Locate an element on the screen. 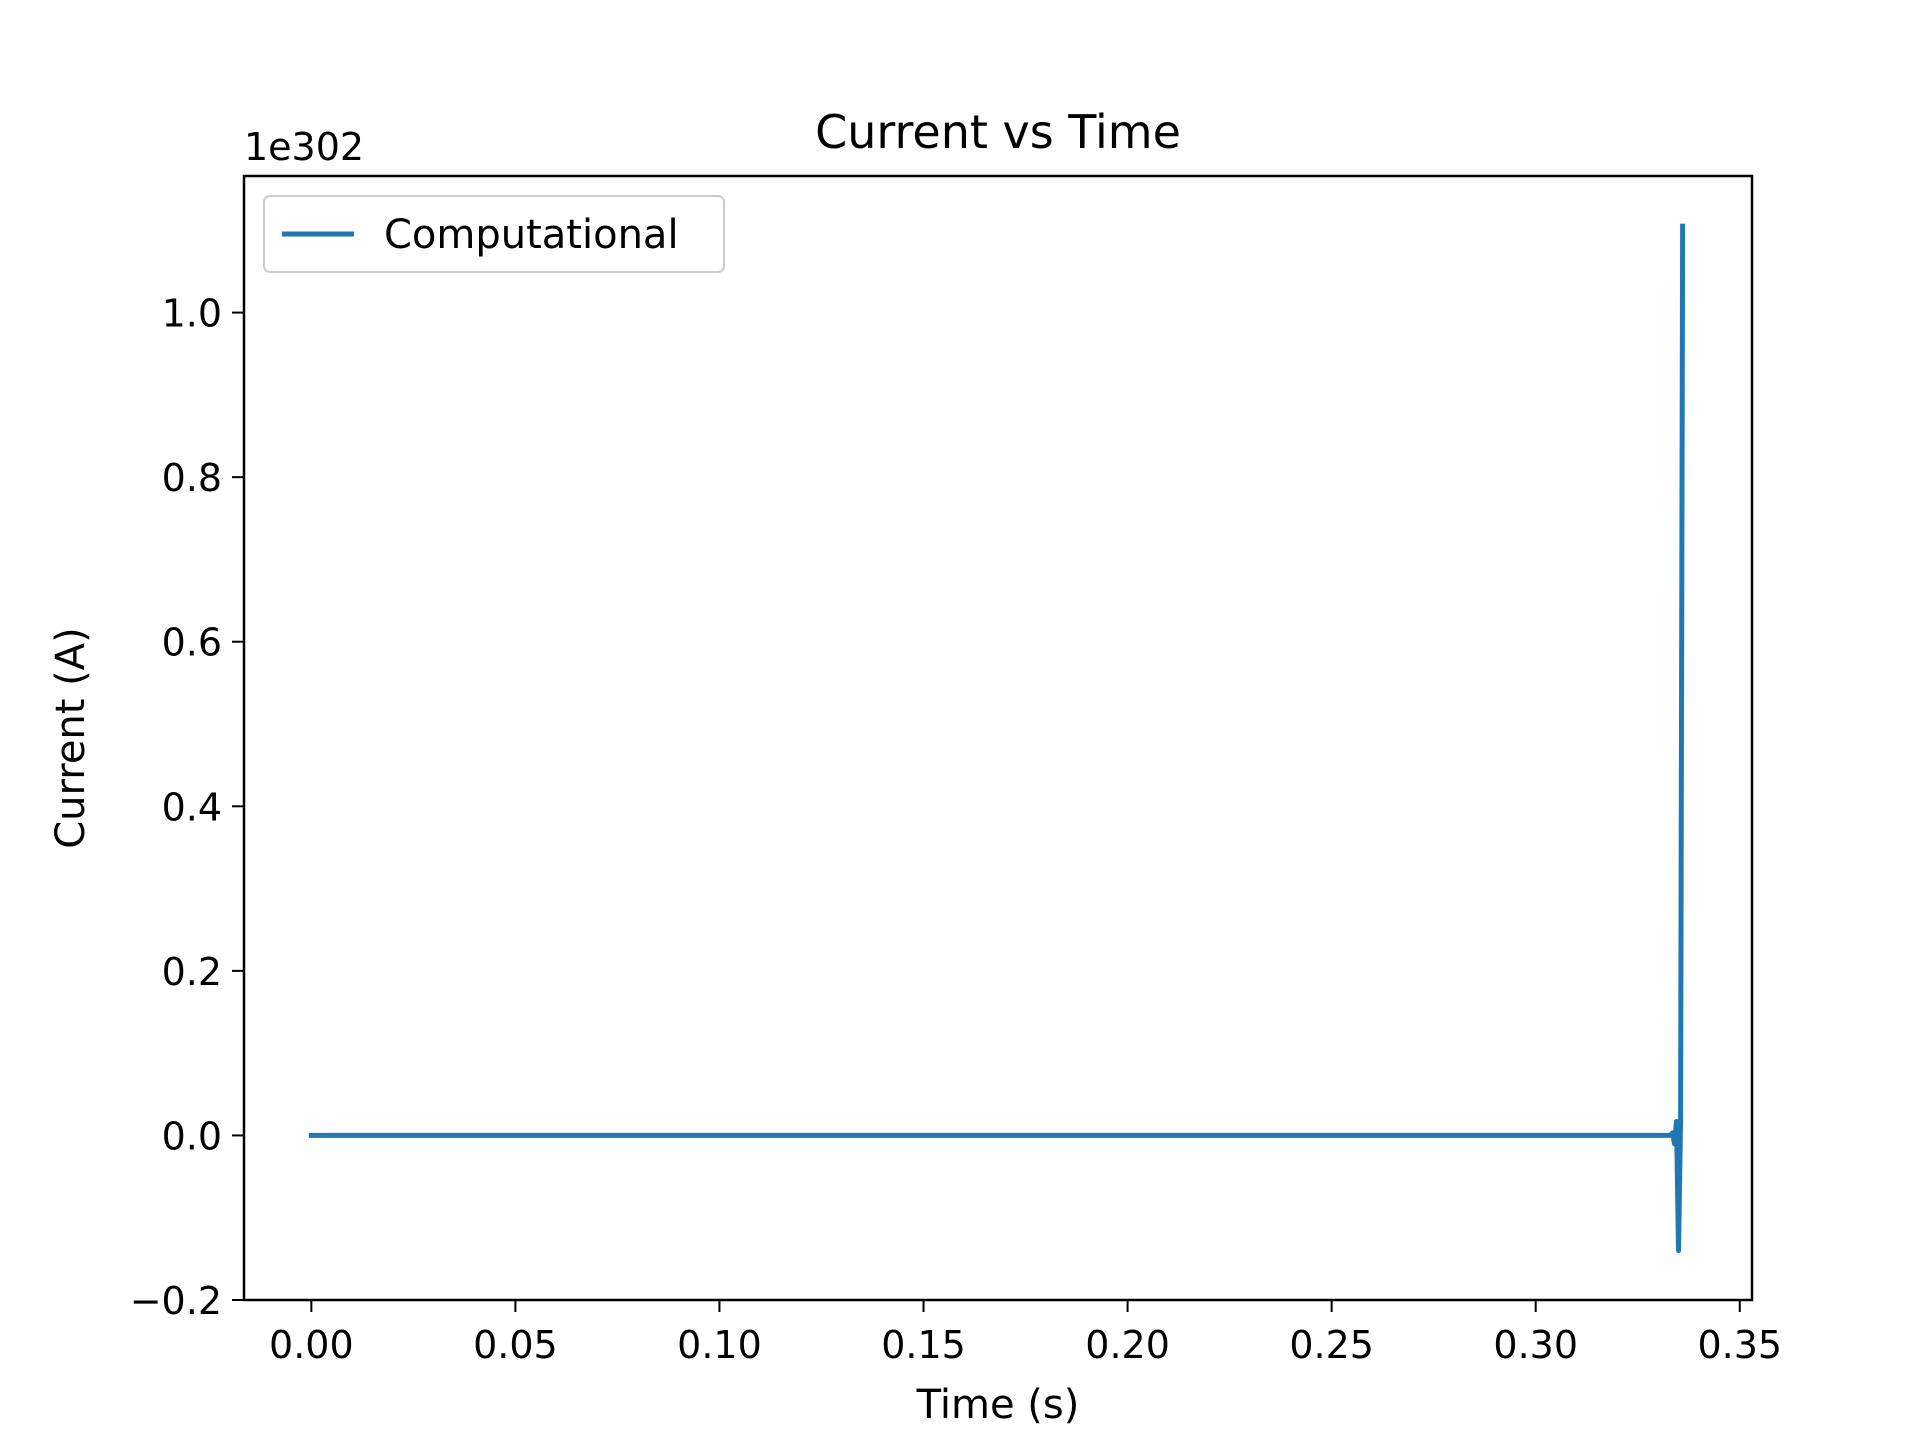 The height and width of the screenshot is (1440, 1920). y-tick-label: 0.6 is located at coordinates (192, 643).